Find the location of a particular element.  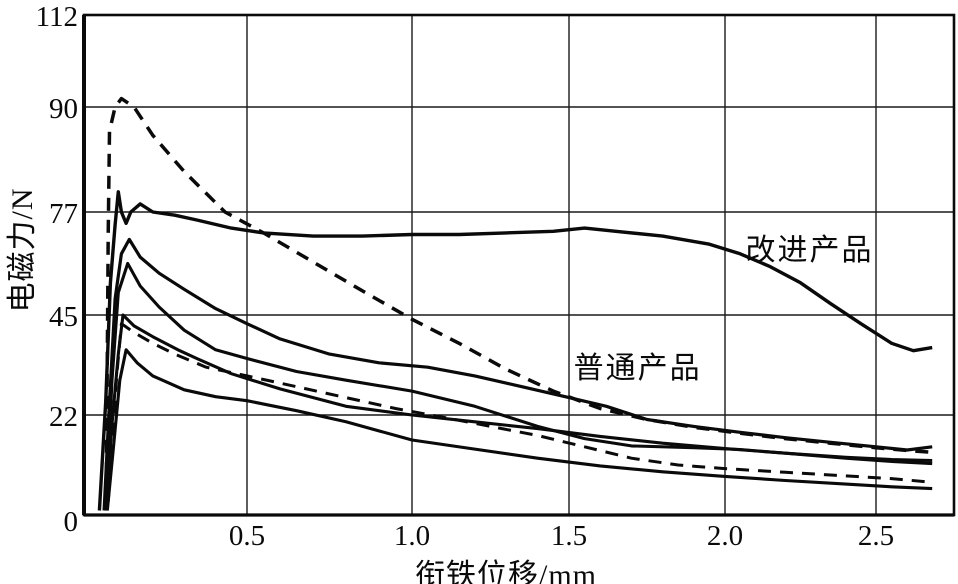

x-tick-label: 2.0 is located at coordinates (725, 536).